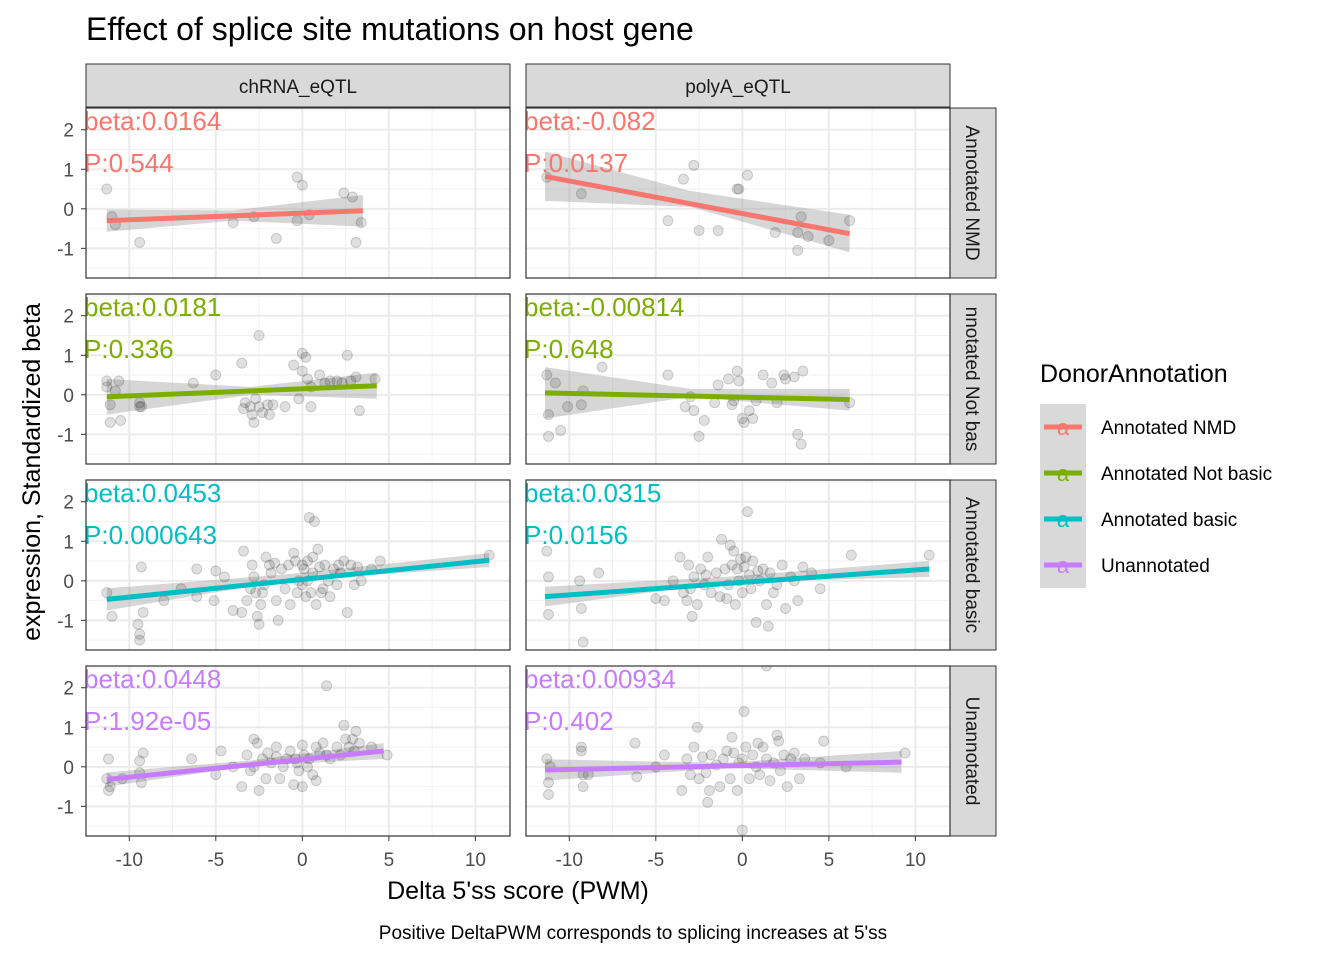  I want to click on x-axis-label: Delta 5'ss score (PWM), so click(518, 891).